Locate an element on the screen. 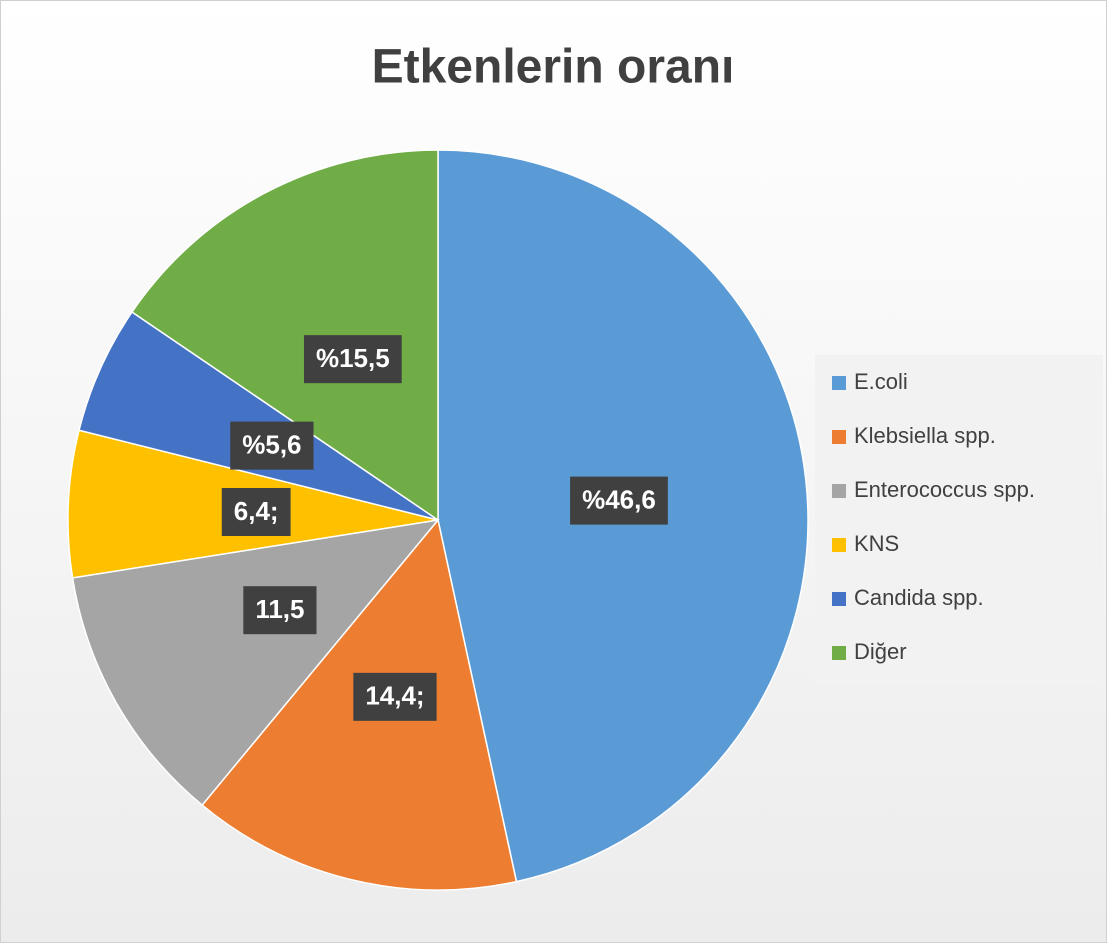 This screenshot has height=948, width=1107. legend-label: Diğer is located at coordinates (880, 651).